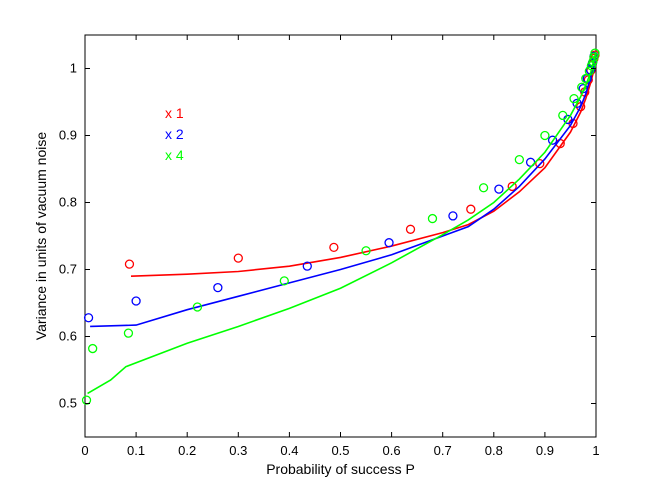 The width and height of the screenshot is (654, 491). Describe the element at coordinates (68, 336) in the screenshot. I see `y-tick-label: 0.6` at that location.